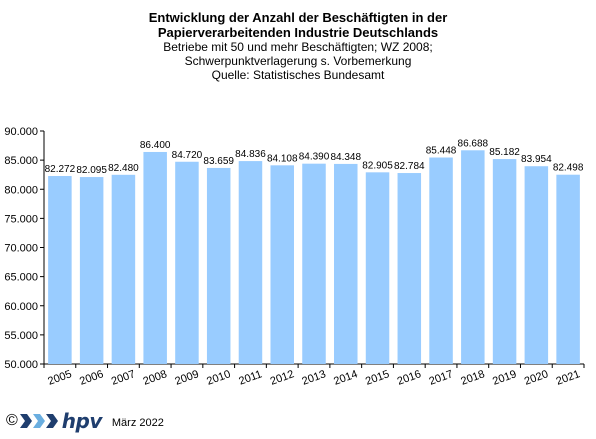 Image resolution: width=596 pixels, height=439 pixels. I want to click on bar-2011, so click(250, 262).